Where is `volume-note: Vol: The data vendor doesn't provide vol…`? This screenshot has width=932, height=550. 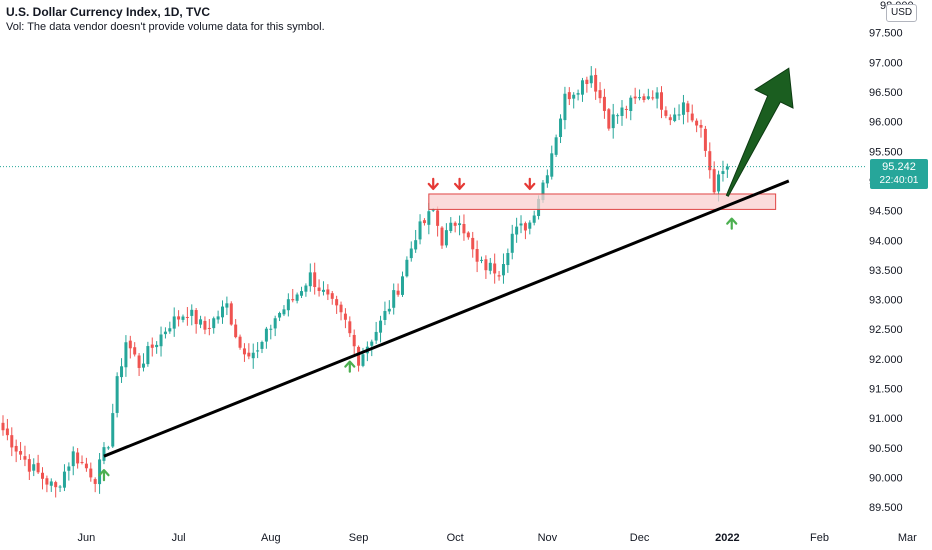 volume-note: Vol: The data vendor doesn't provide vol… is located at coordinates (165, 27).